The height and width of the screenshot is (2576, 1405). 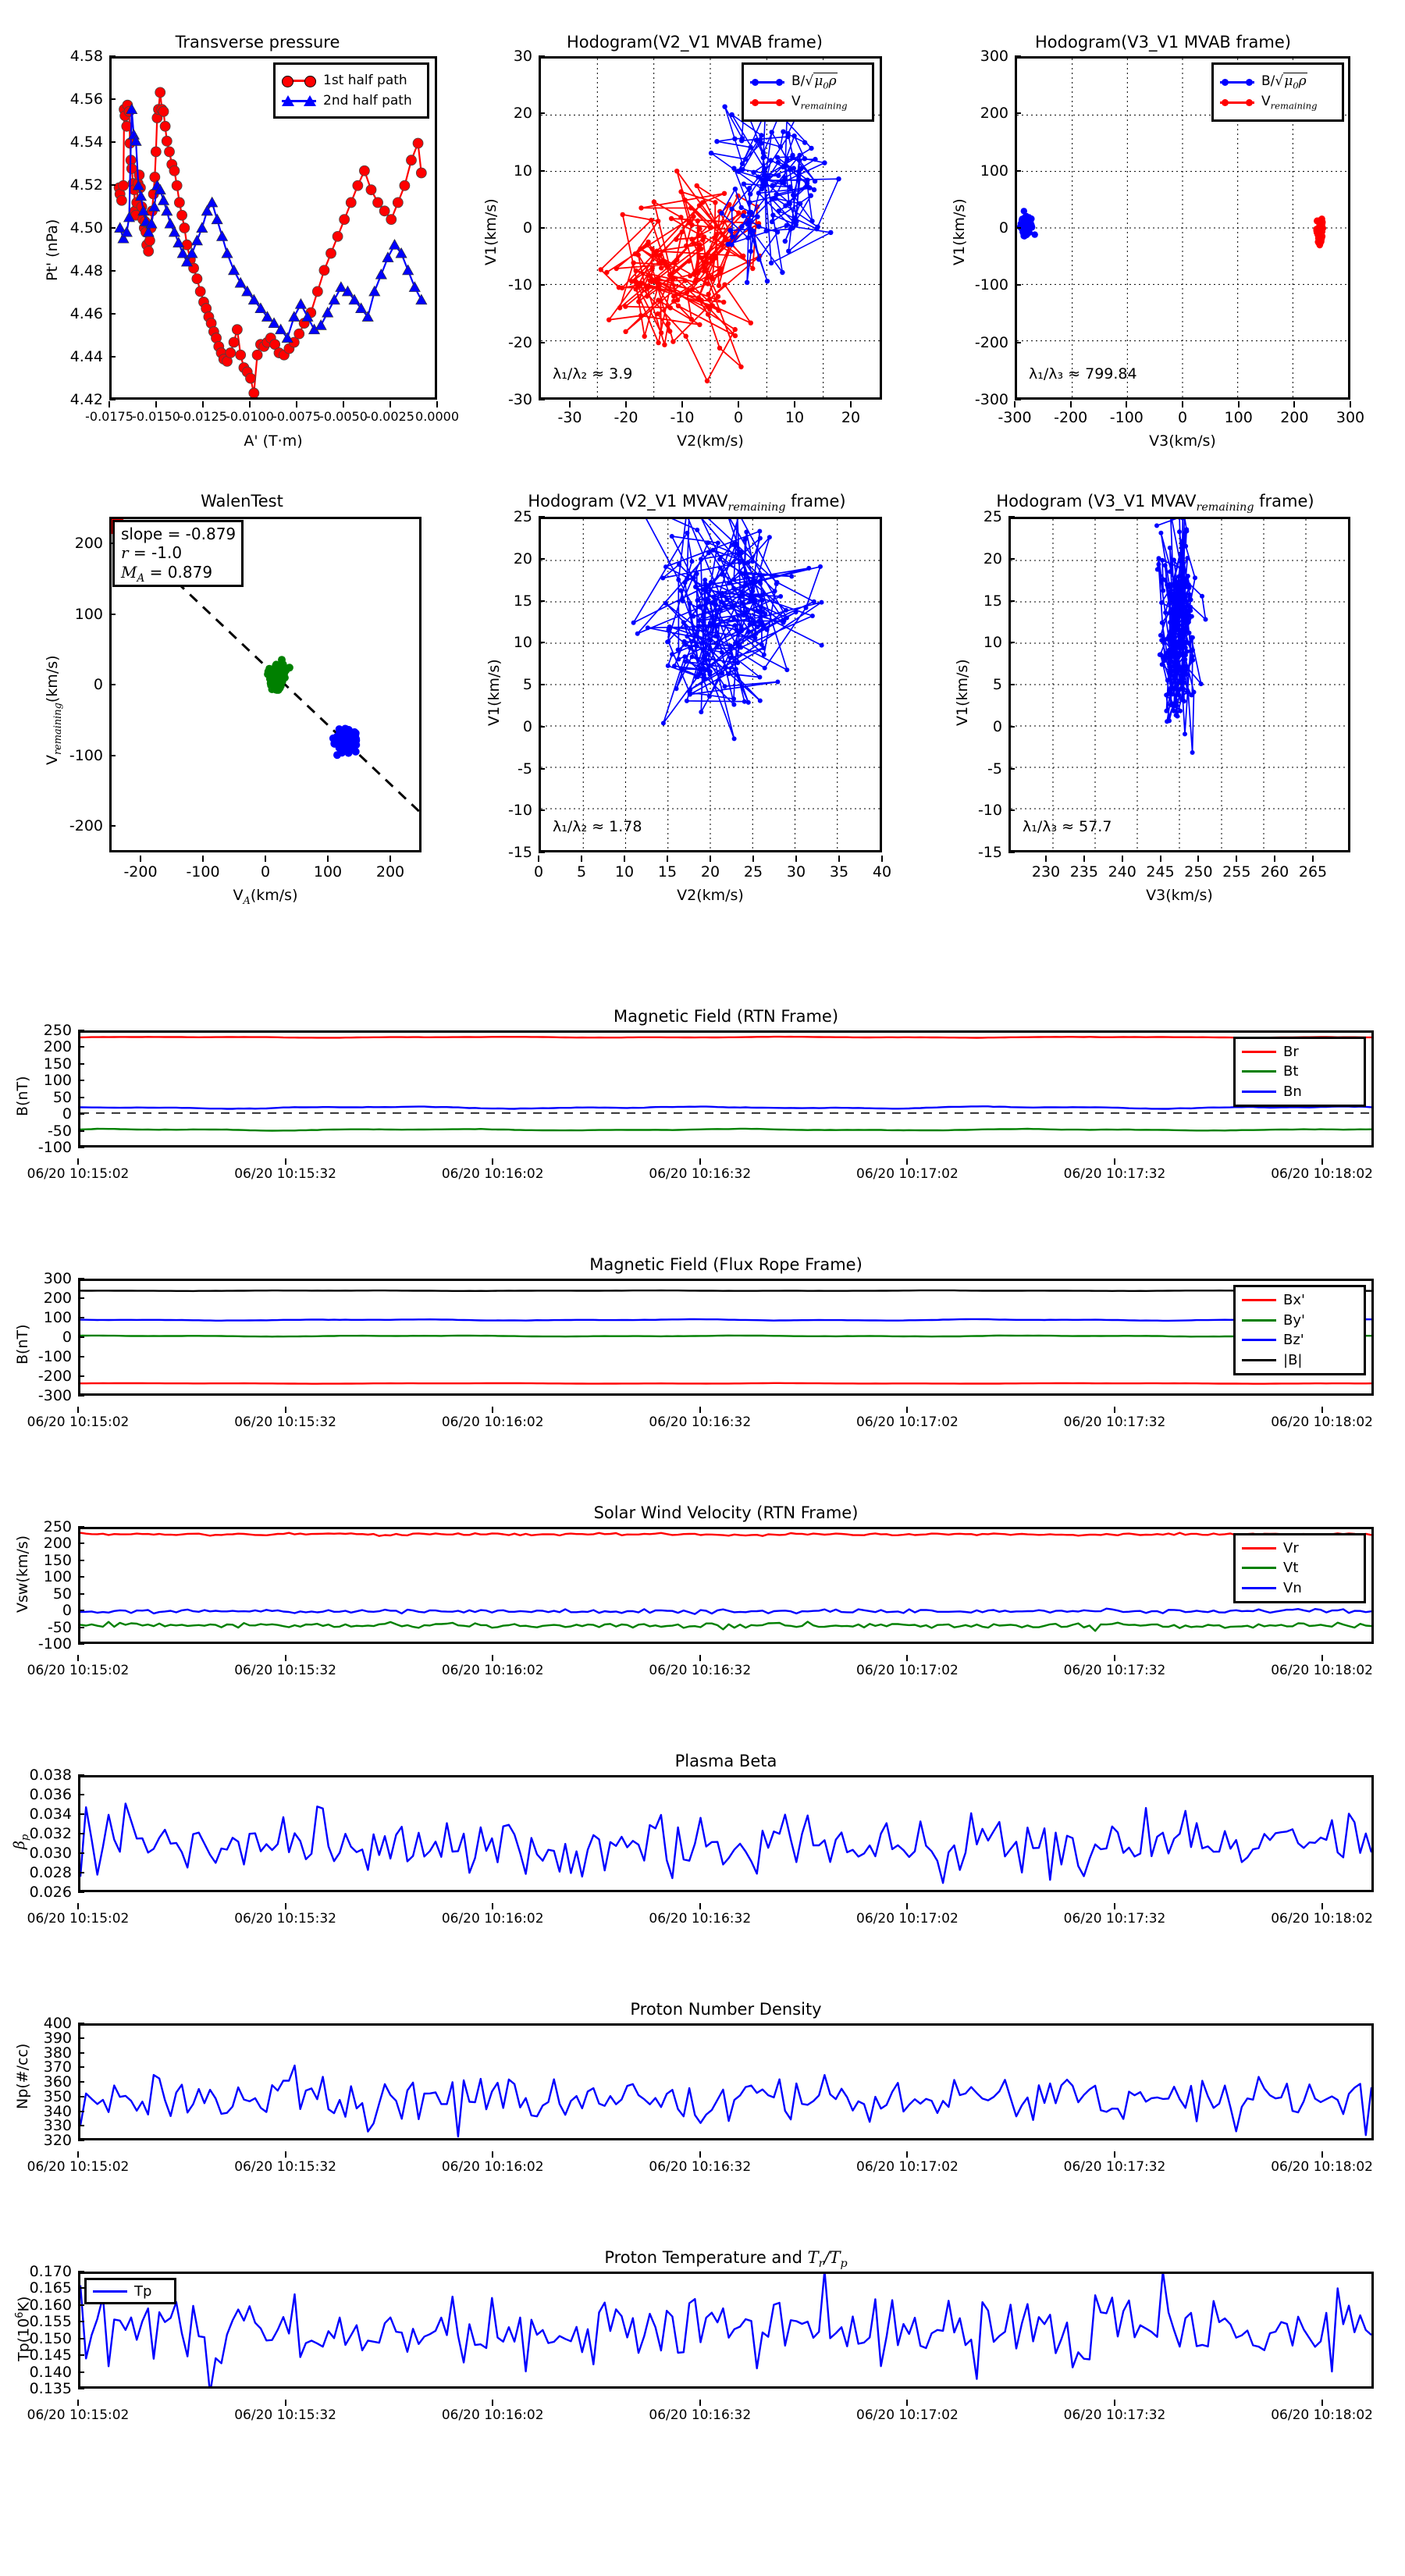 I want to click on y-tick-label: 20, so click(x=993, y=559).